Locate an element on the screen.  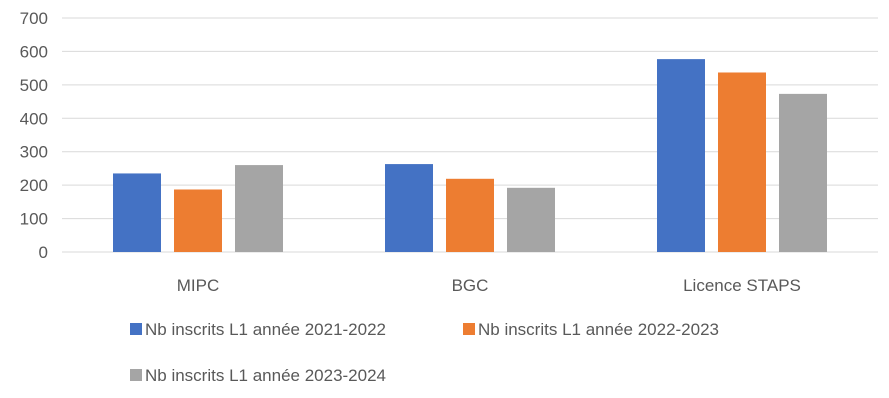
y-tick-label: 400 is located at coordinates (34, 118).